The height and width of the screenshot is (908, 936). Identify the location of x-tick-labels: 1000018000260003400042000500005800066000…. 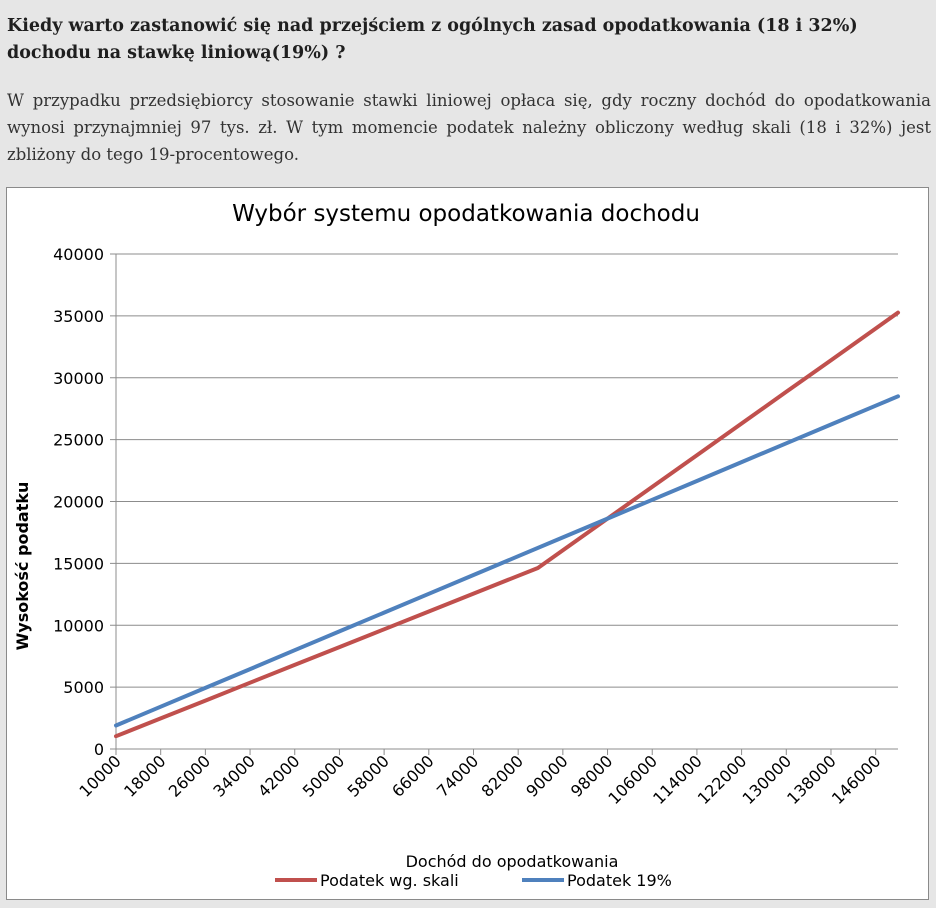
(479, 779).